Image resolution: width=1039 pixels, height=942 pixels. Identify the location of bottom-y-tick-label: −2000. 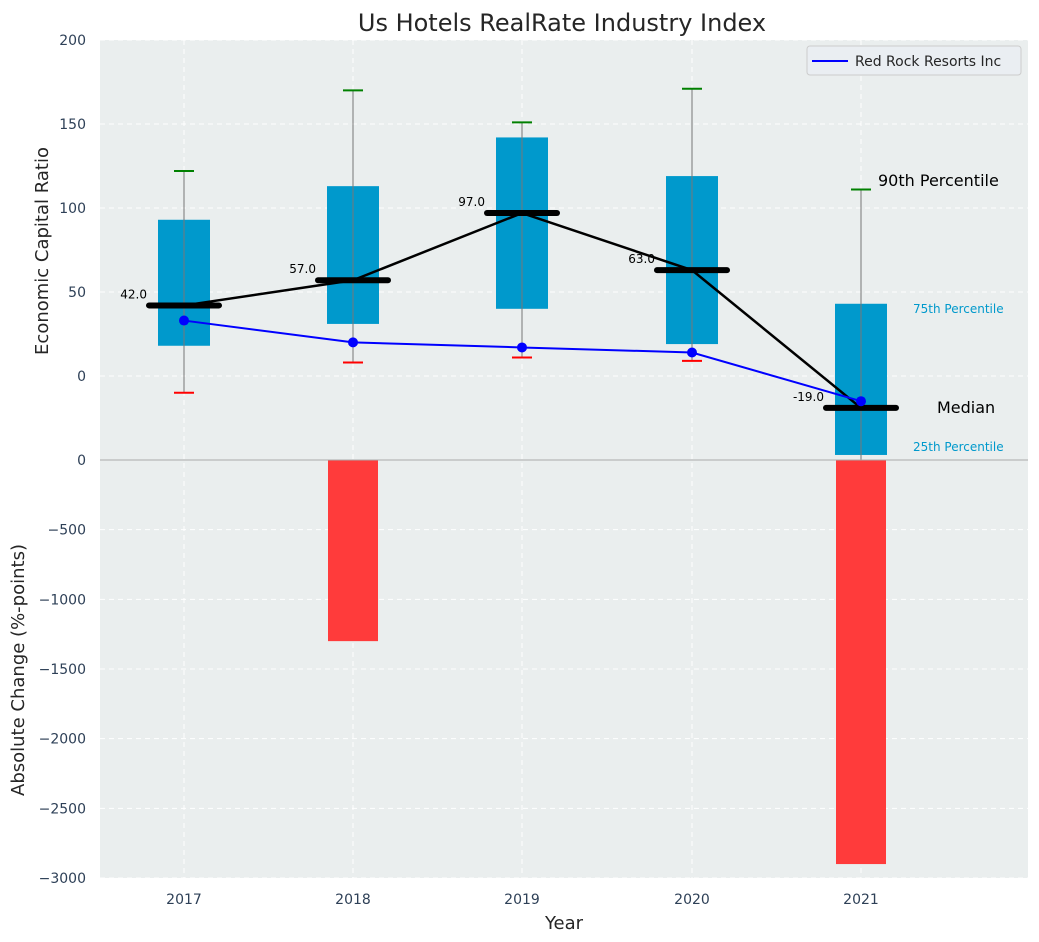
(62, 740).